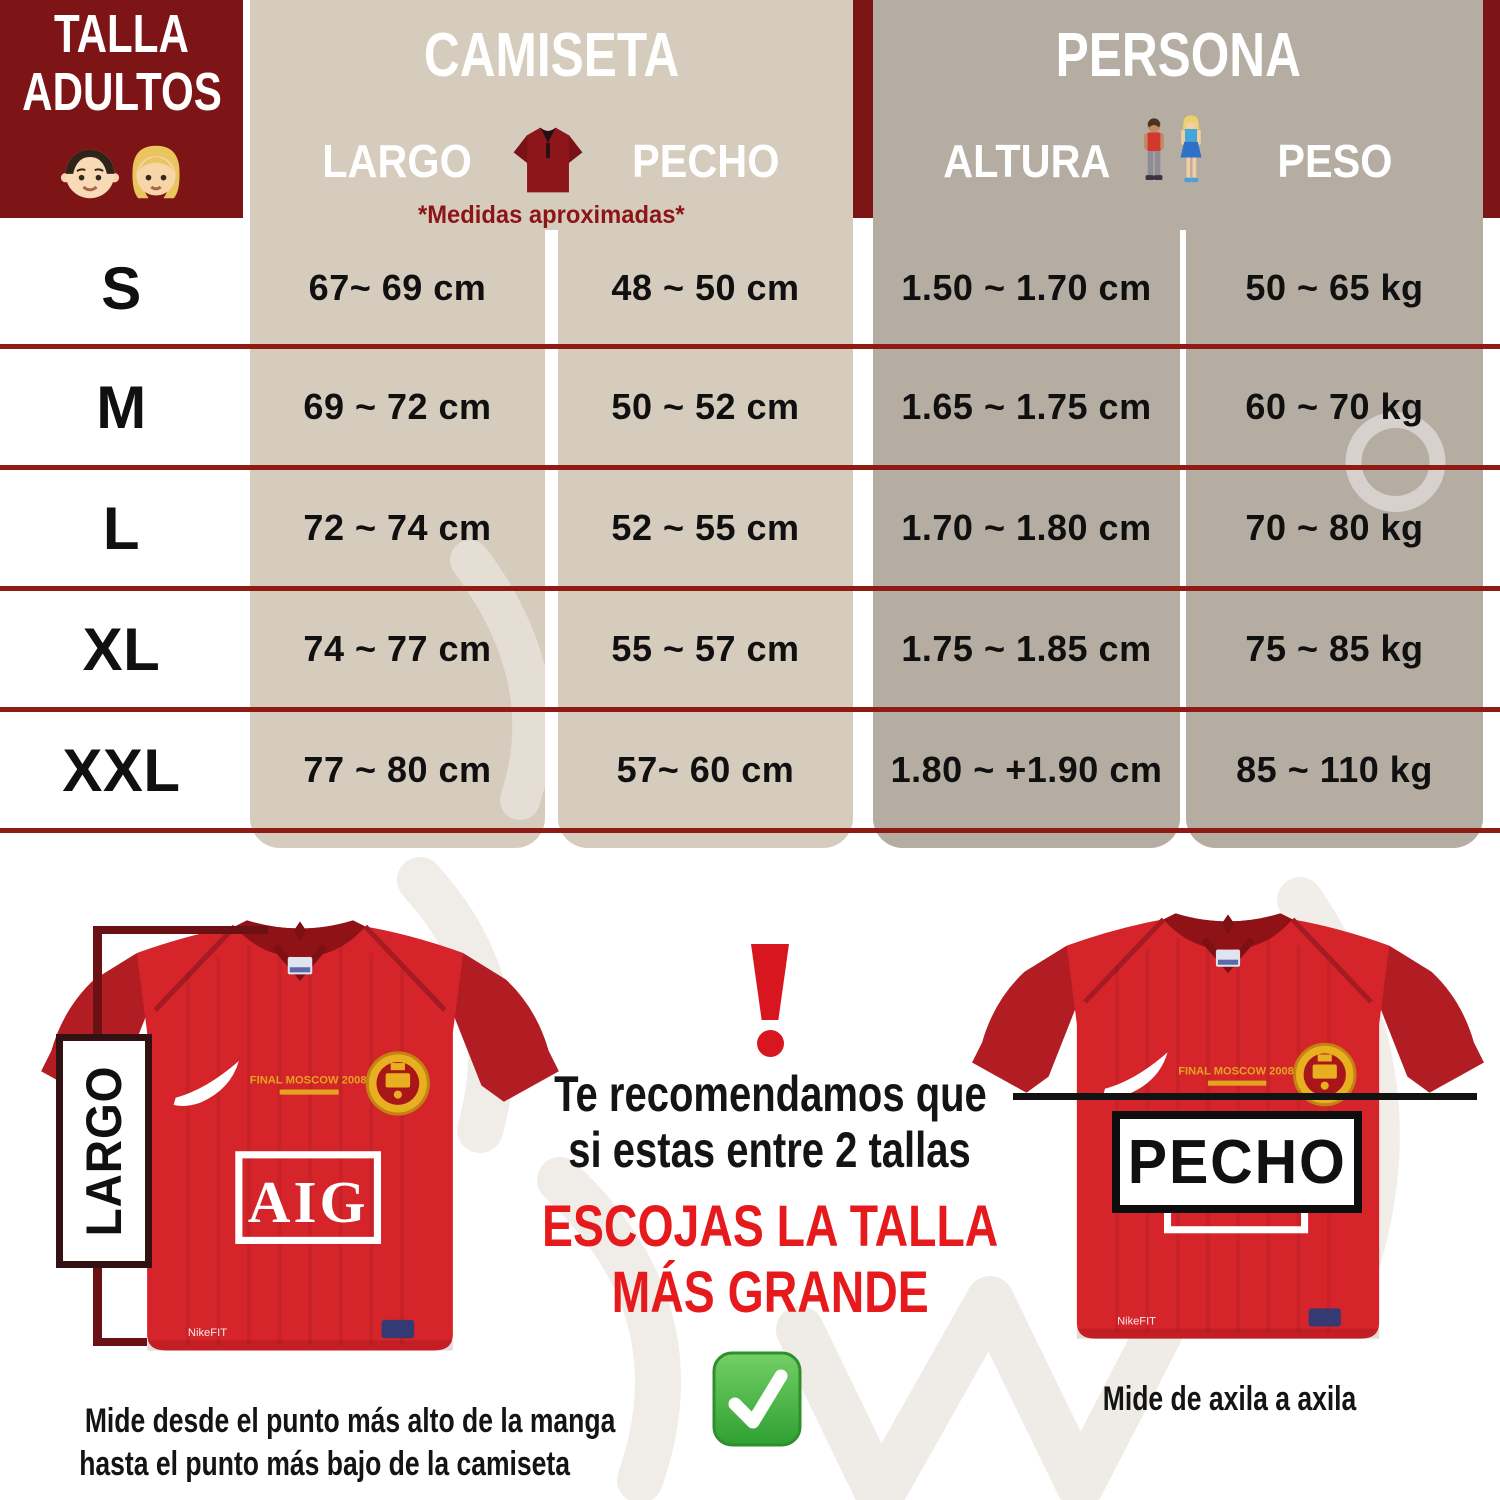 The width and height of the screenshot is (1500, 1500). What do you see at coordinates (551, 55) in the screenshot?
I see `camiseta-title: CAMISETA` at bounding box center [551, 55].